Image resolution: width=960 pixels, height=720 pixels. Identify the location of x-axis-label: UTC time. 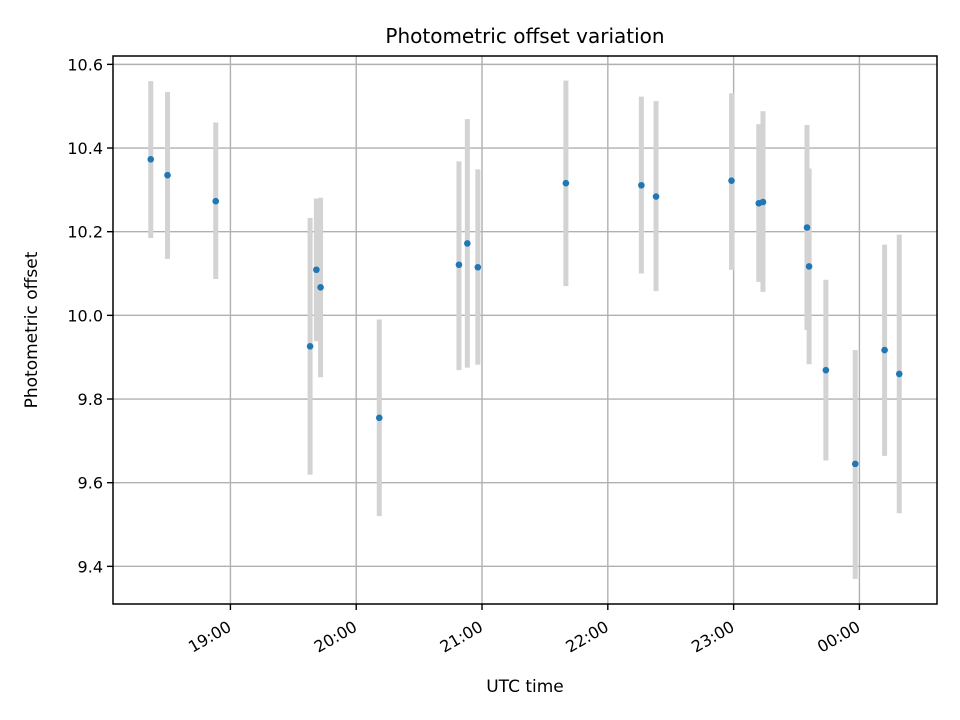
(525, 687).